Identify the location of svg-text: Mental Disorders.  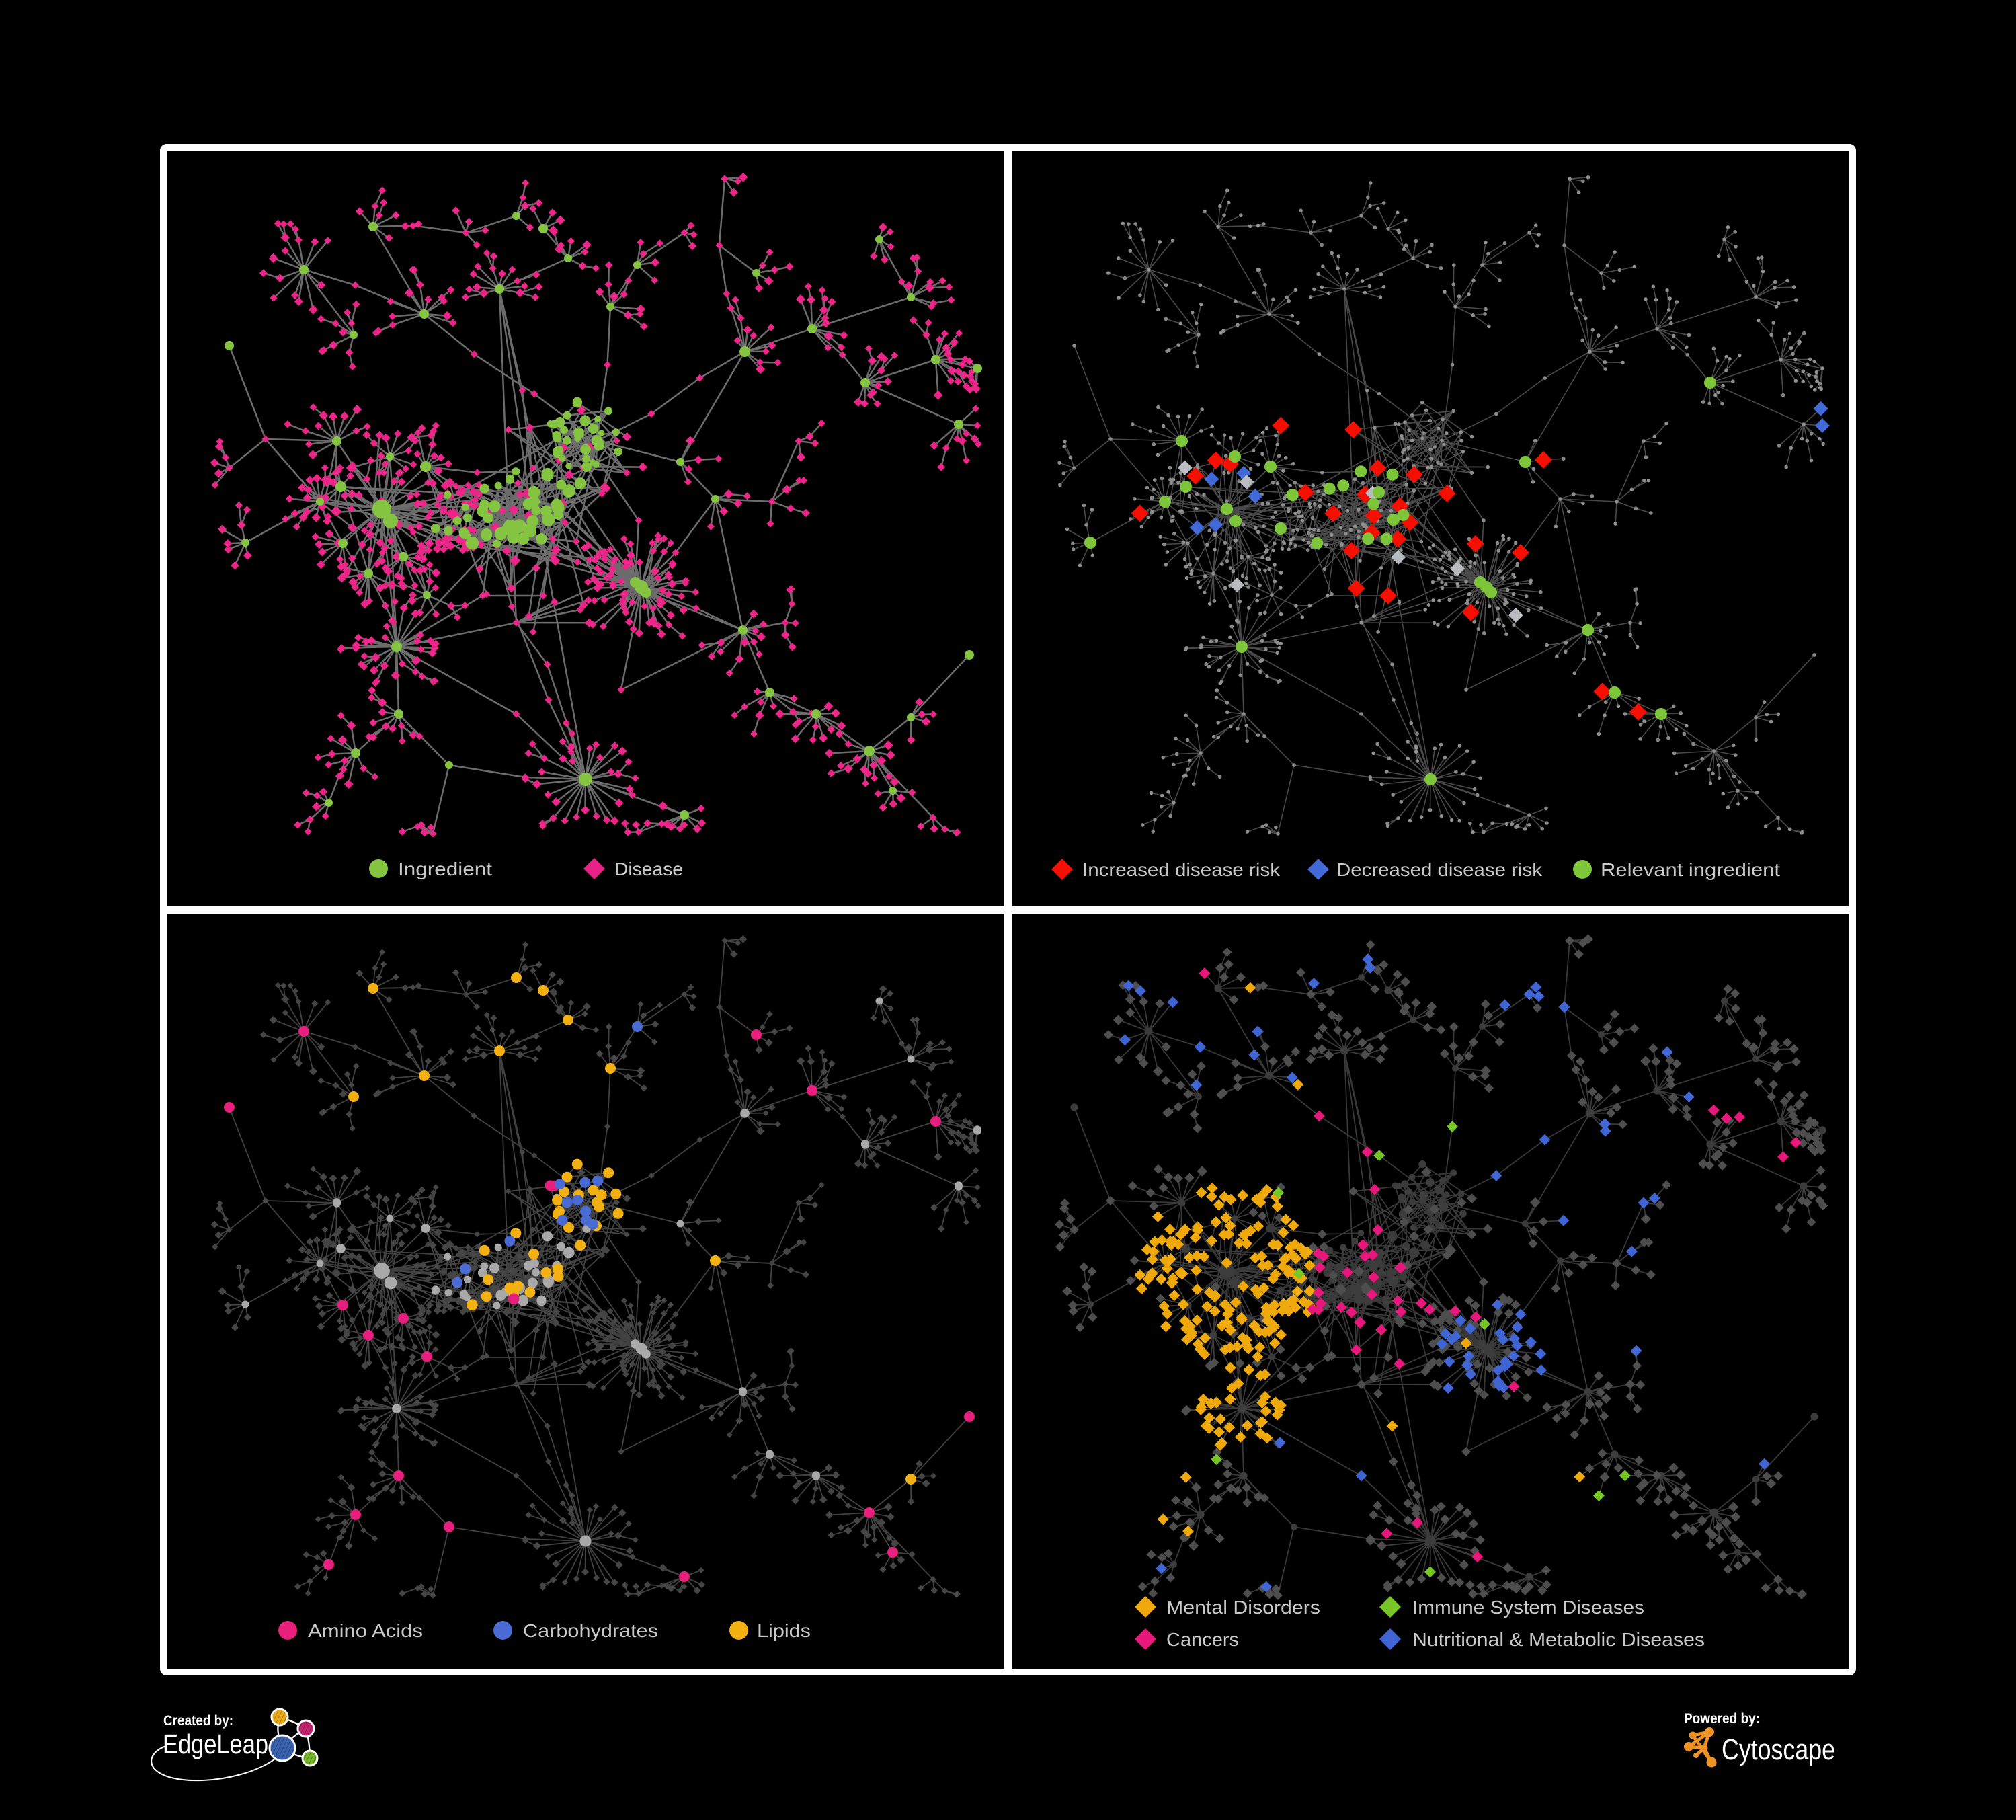
(1243, 1607).